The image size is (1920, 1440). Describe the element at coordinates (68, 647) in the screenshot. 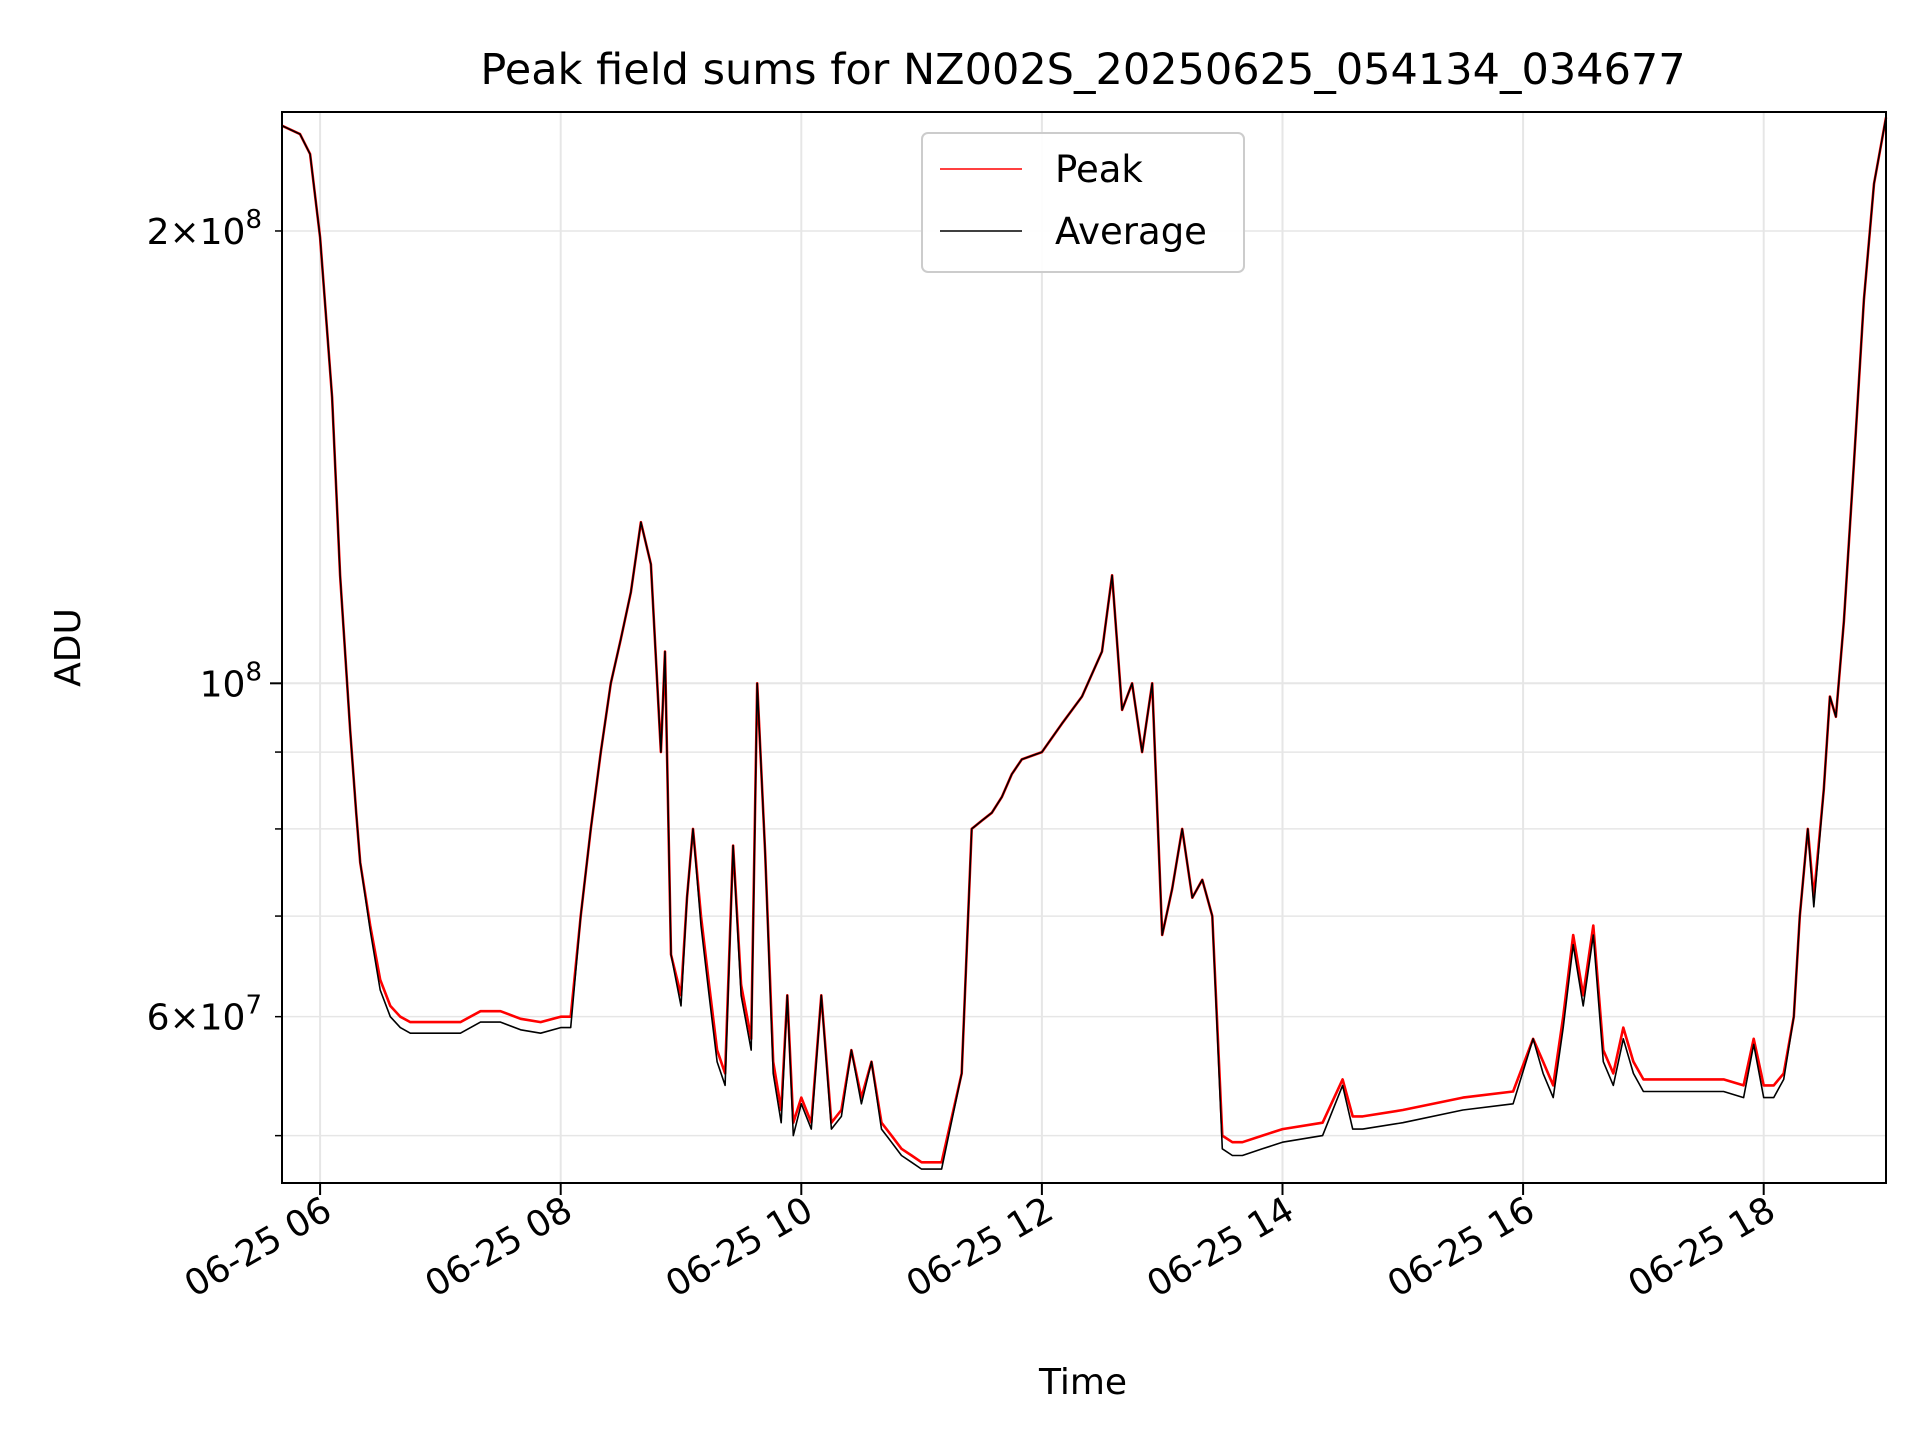

I see `y-axis-label: ADU` at that location.